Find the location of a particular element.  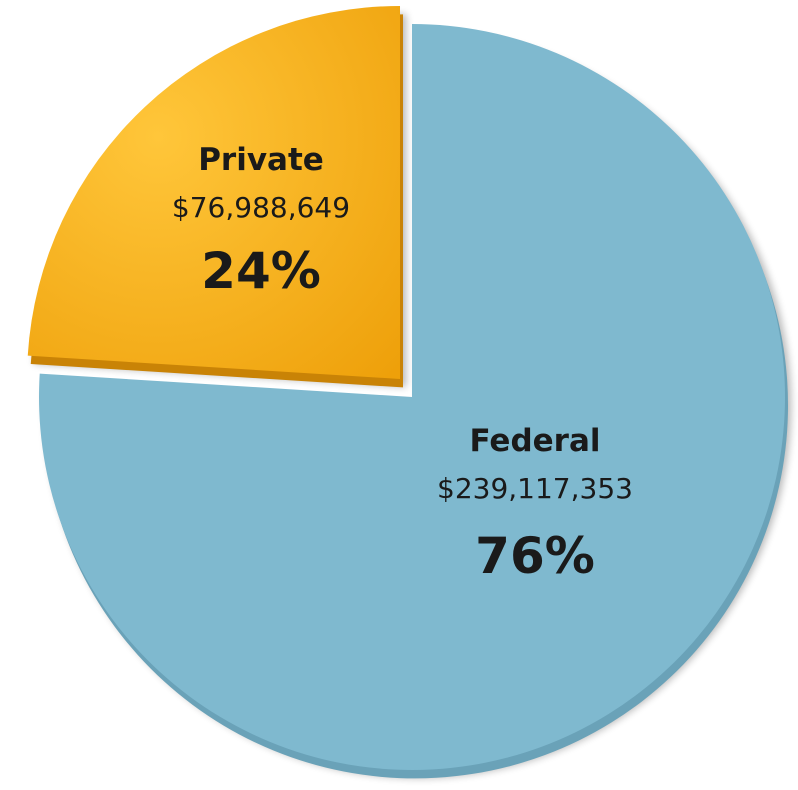

private-label-group: Private $76,988,649 24% is located at coordinates (261, 221).